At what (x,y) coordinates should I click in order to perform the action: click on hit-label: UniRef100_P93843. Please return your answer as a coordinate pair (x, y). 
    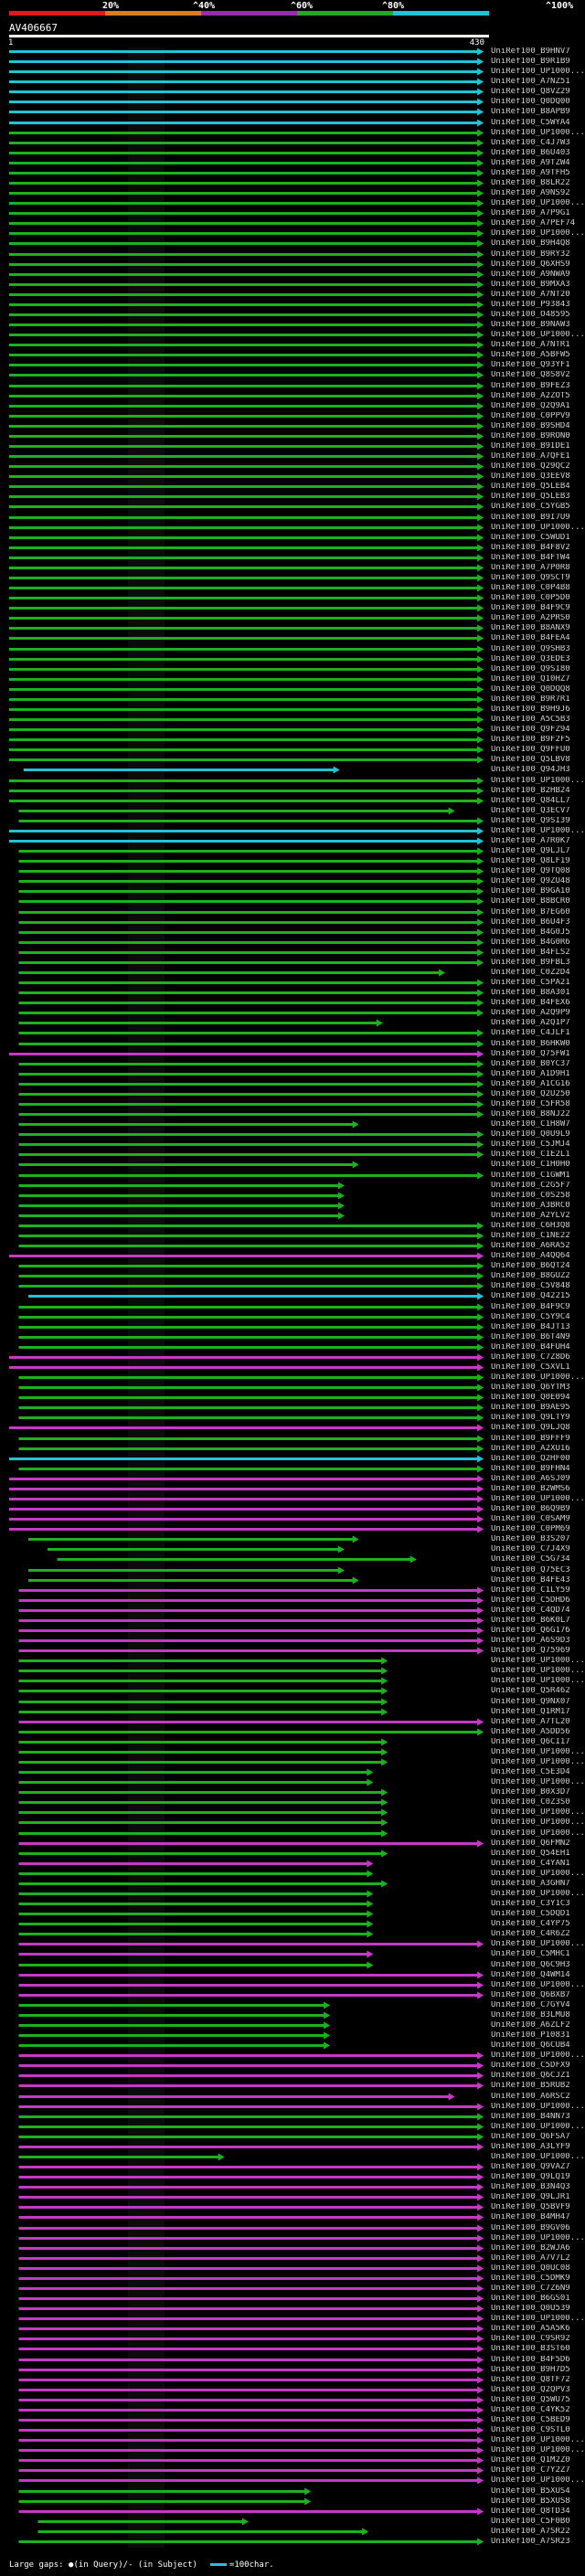
    Looking at the image, I should click on (531, 304).